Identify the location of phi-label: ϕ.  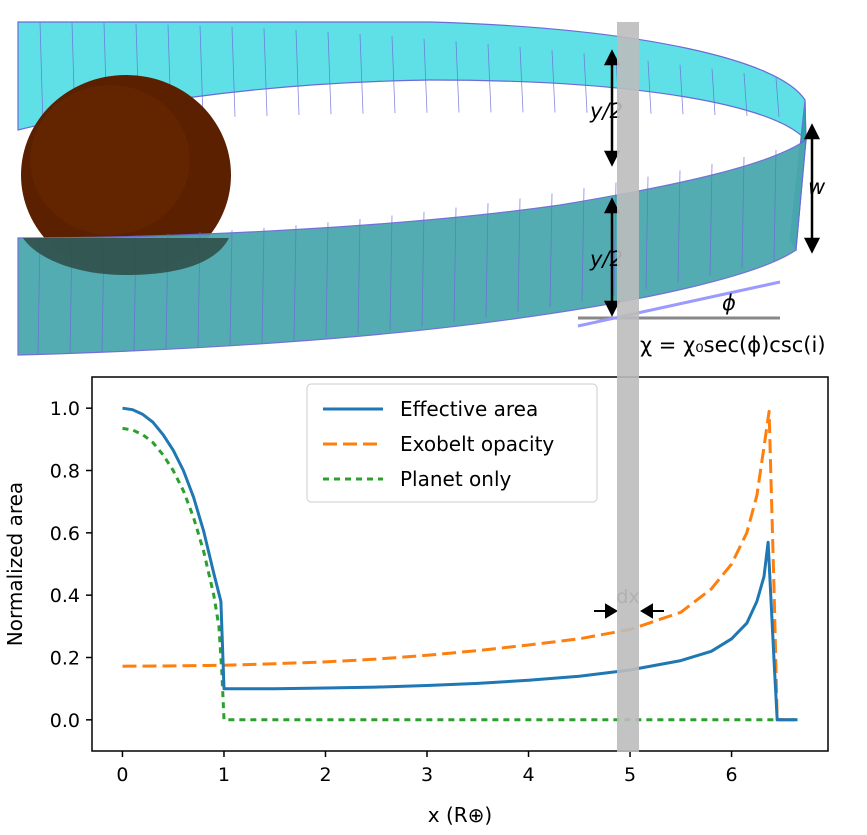
(729, 303).